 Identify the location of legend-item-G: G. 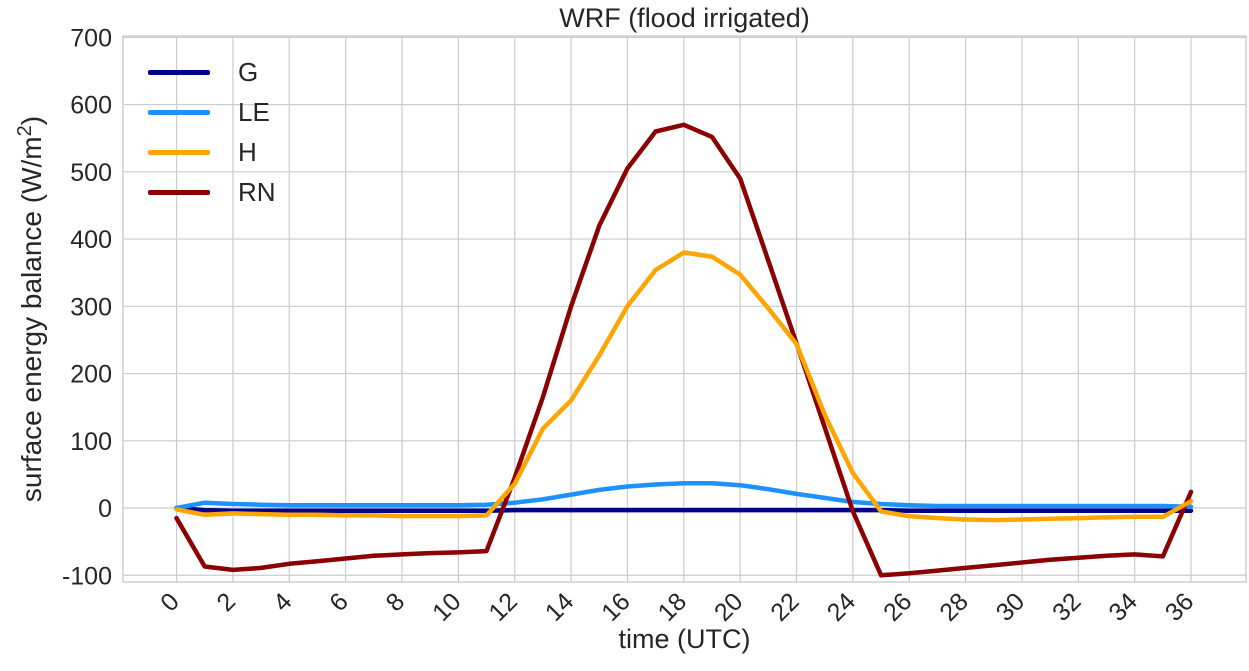
(212, 72).